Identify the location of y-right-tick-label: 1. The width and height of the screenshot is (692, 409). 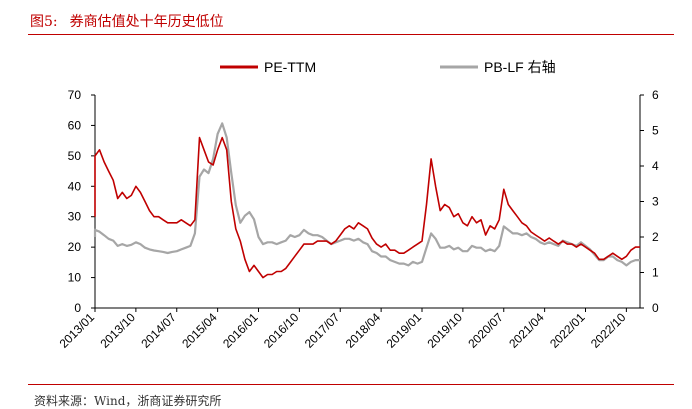
(655, 273).